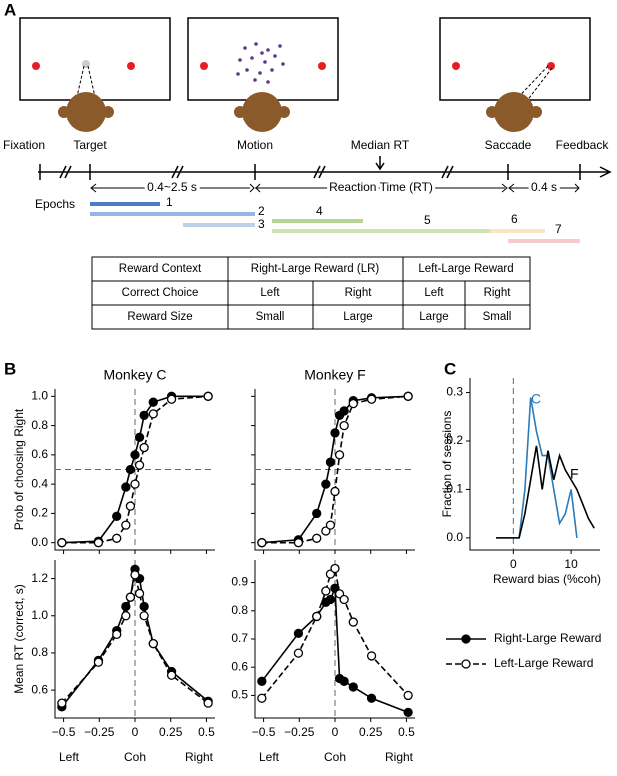 The image size is (617, 776). I want to click on y-axis-label: Mean RT (correct, s), so click(19, 639).